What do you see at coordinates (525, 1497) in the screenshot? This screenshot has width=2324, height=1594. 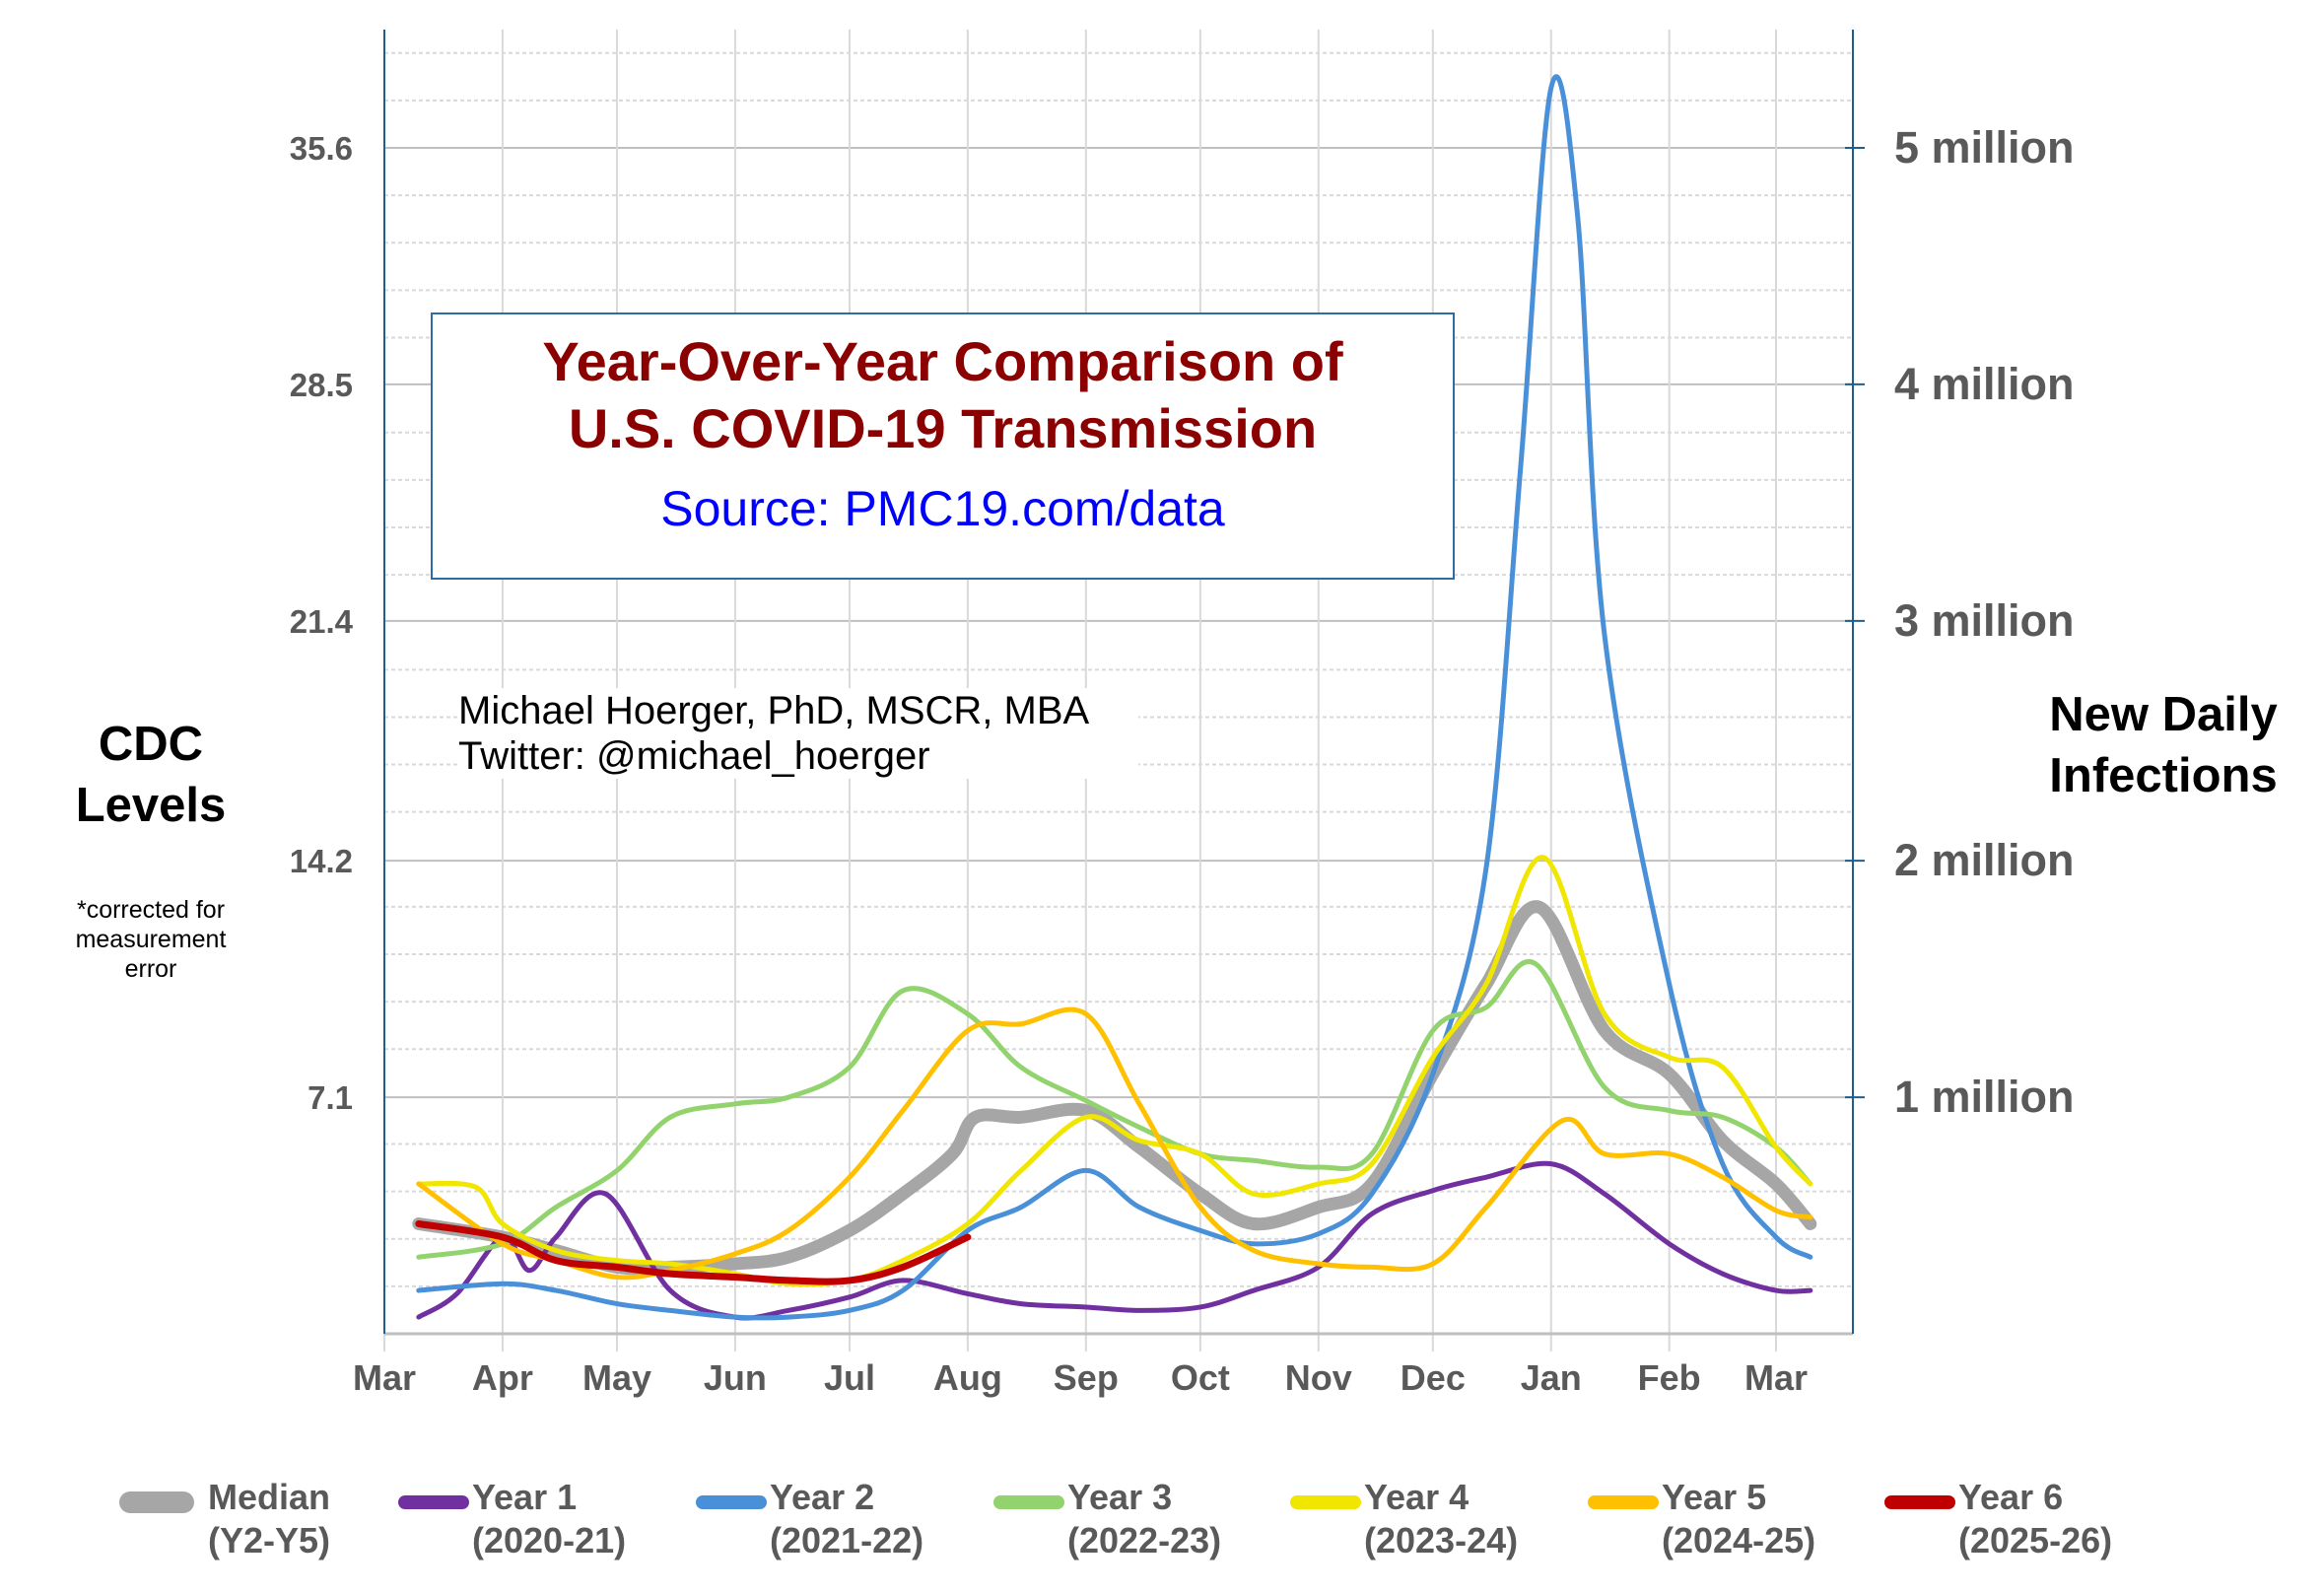 I see `legend-label: Year 1` at bounding box center [525, 1497].